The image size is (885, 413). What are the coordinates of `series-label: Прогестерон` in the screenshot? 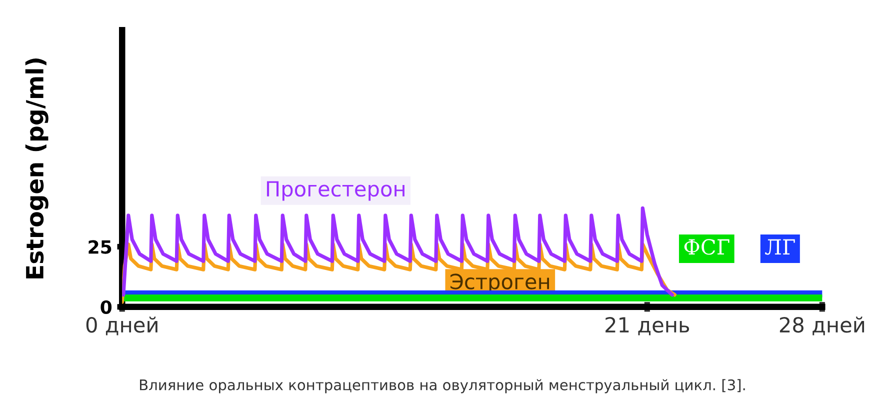 It's located at (335, 191).